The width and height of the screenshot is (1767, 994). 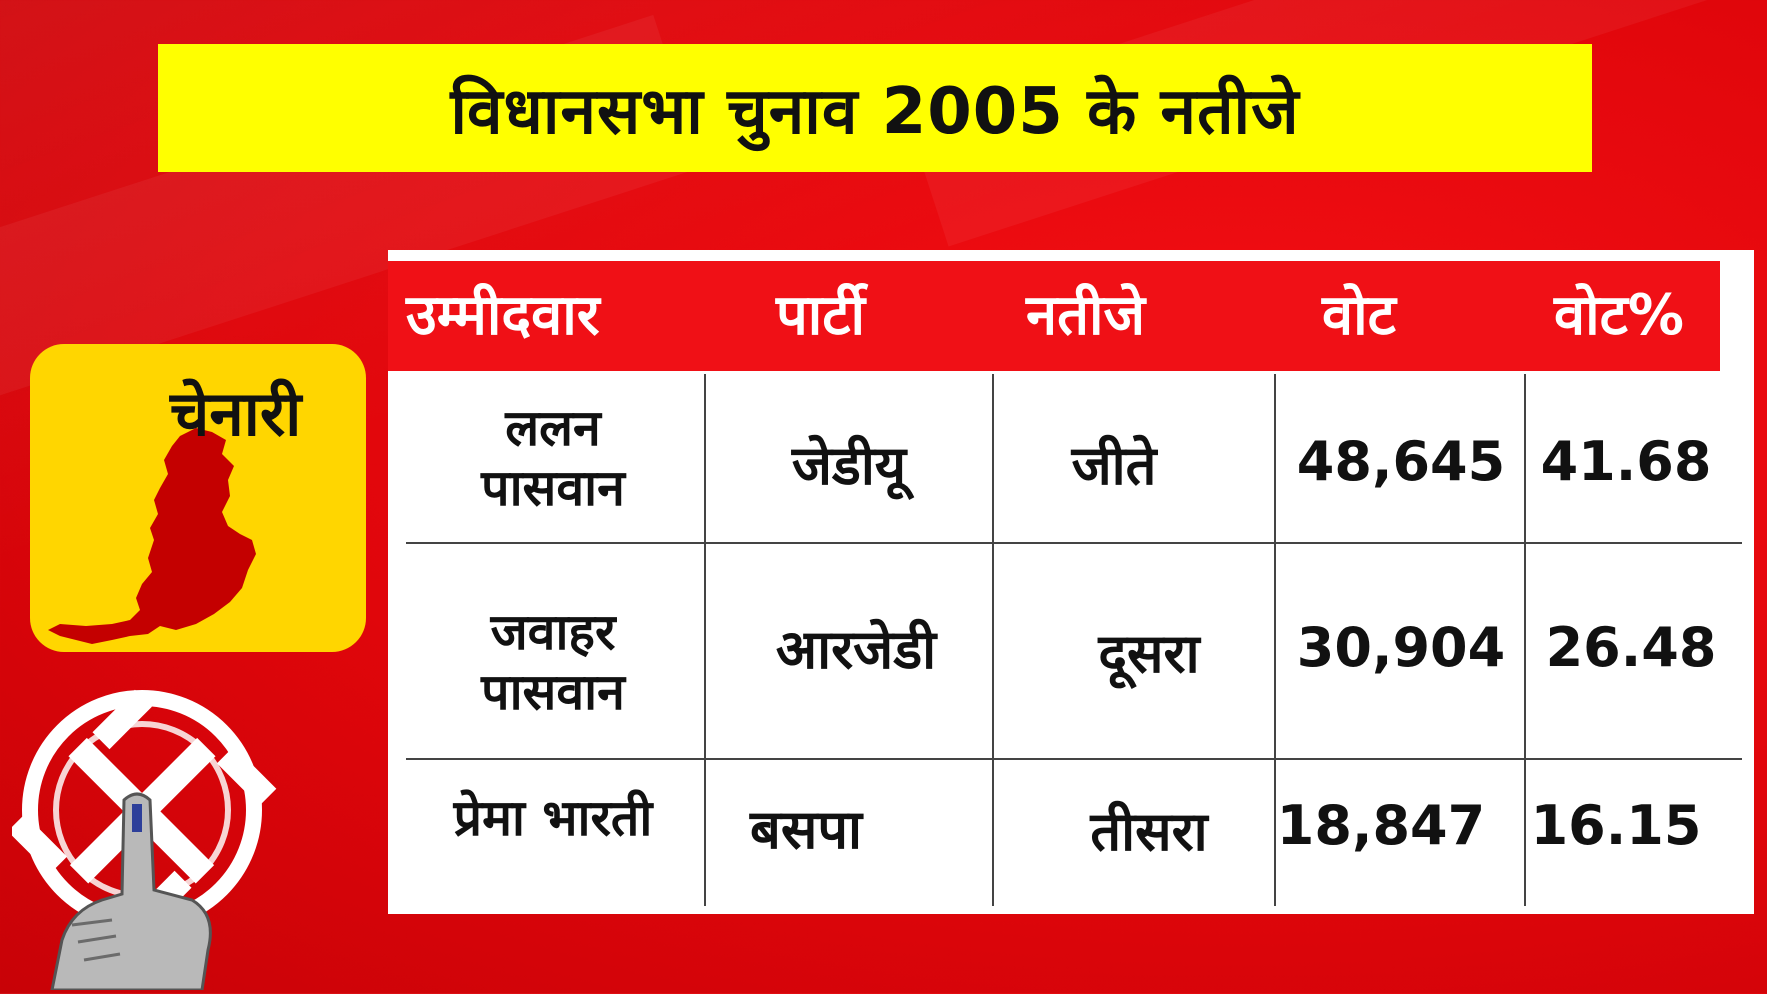 What do you see at coordinates (821, 315) in the screenshot?
I see `header-party: पार्टी` at bounding box center [821, 315].